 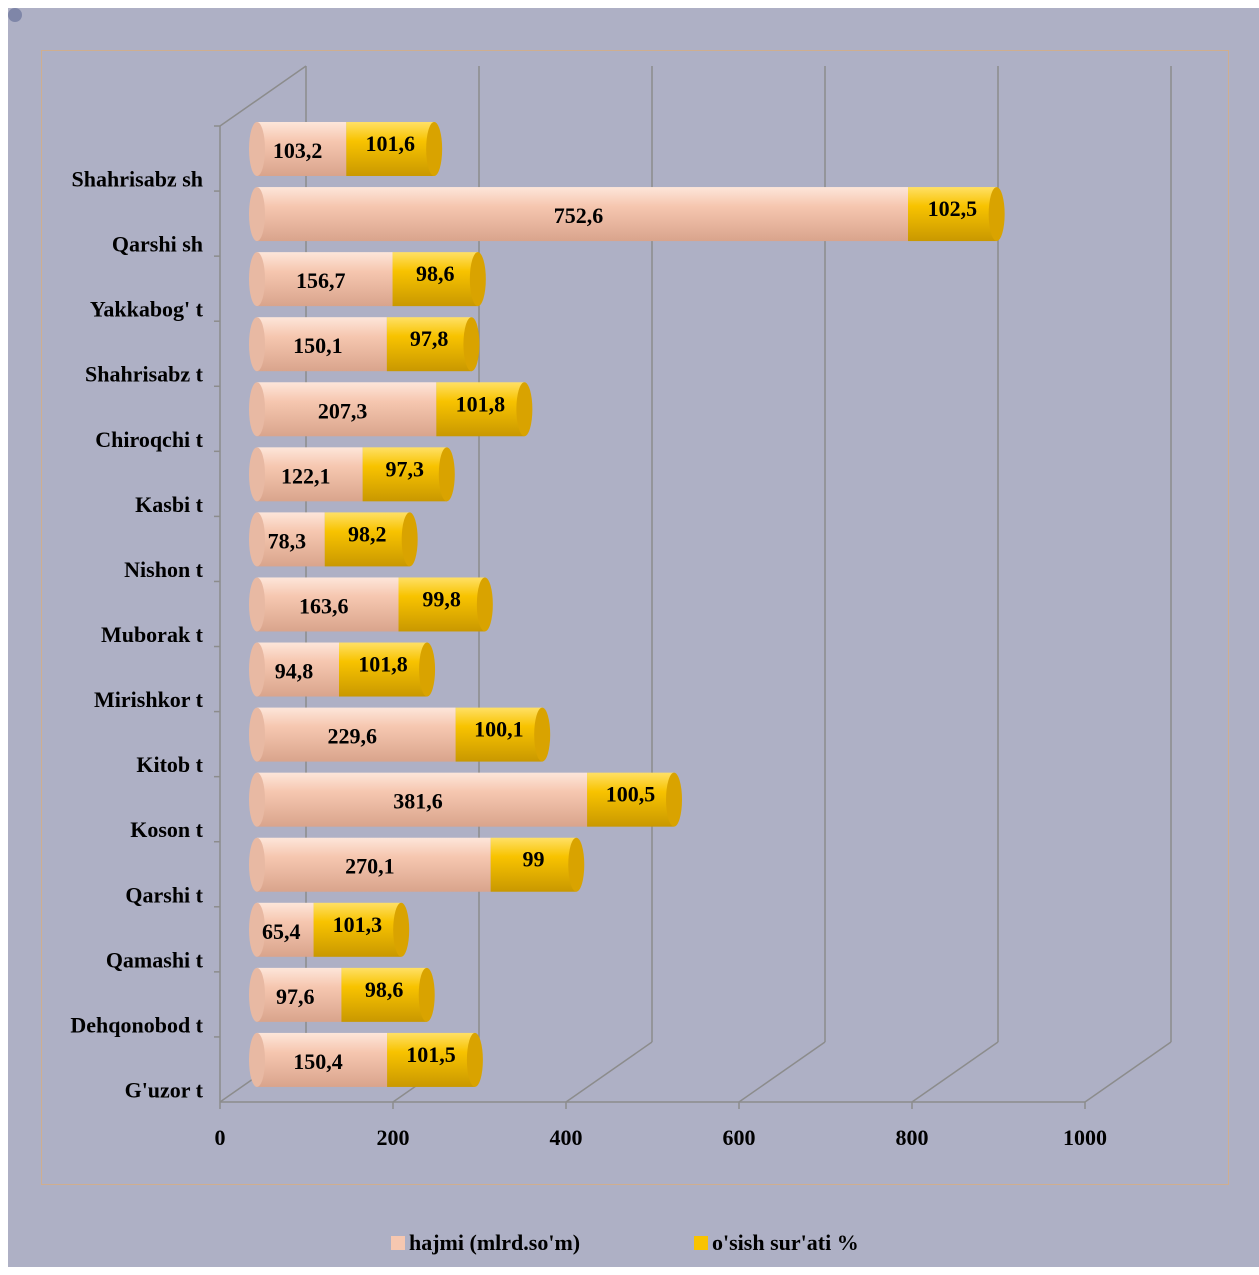 I want to click on data-label-hajmi: 97,6, so click(x=295, y=996).